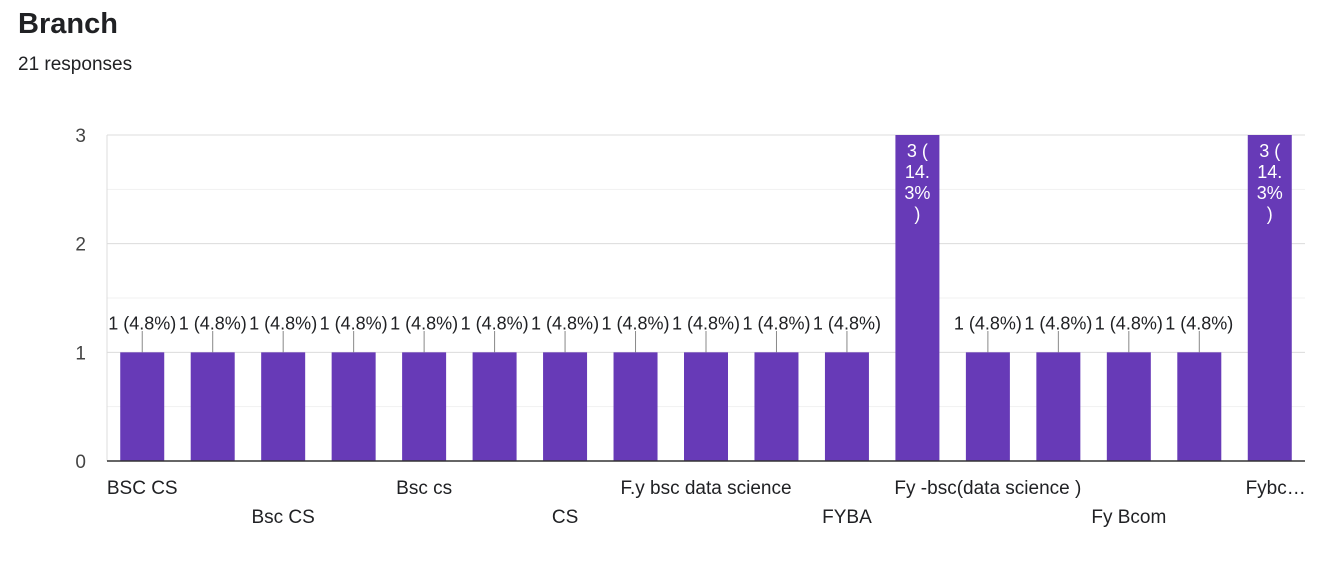 The height and width of the screenshot is (567, 1323). I want to click on x-tick-label: CS, so click(565, 517).